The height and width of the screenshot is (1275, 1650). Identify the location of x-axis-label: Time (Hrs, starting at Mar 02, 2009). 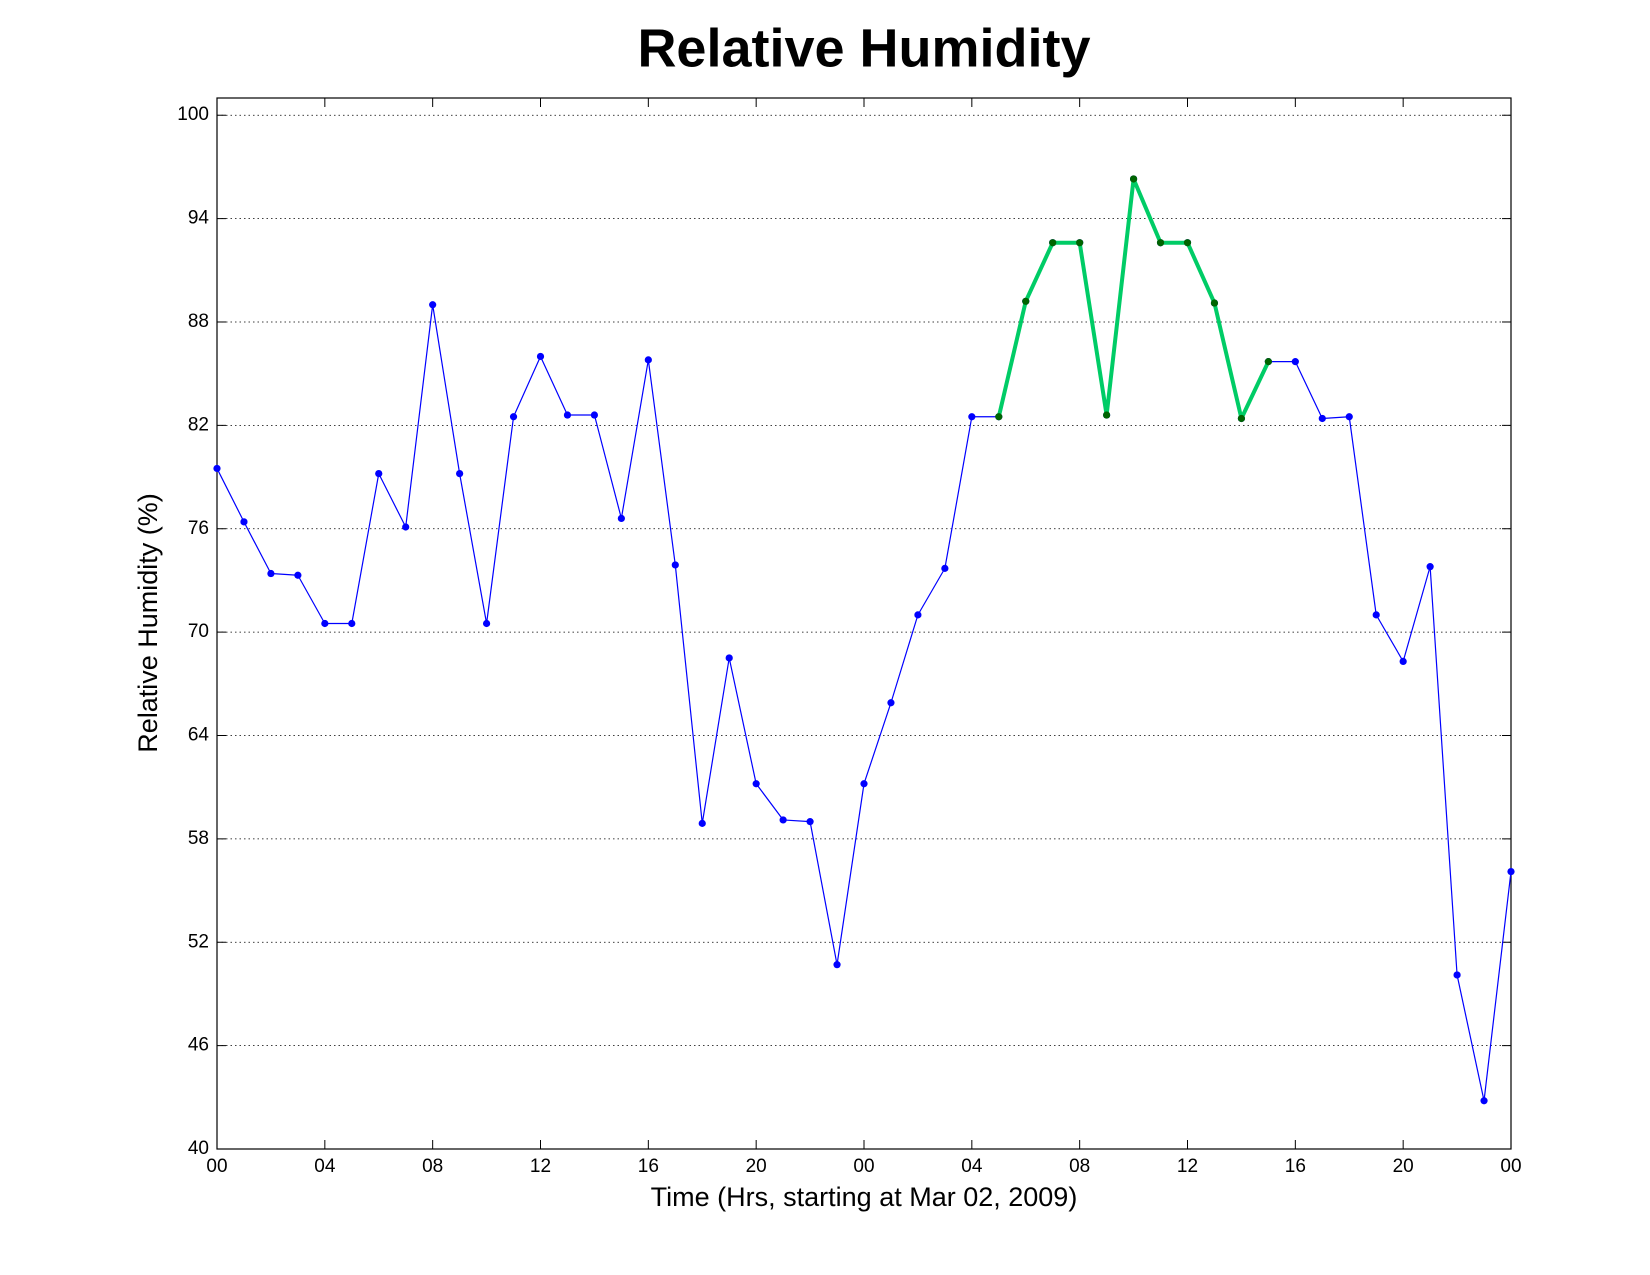
(864, 1197).